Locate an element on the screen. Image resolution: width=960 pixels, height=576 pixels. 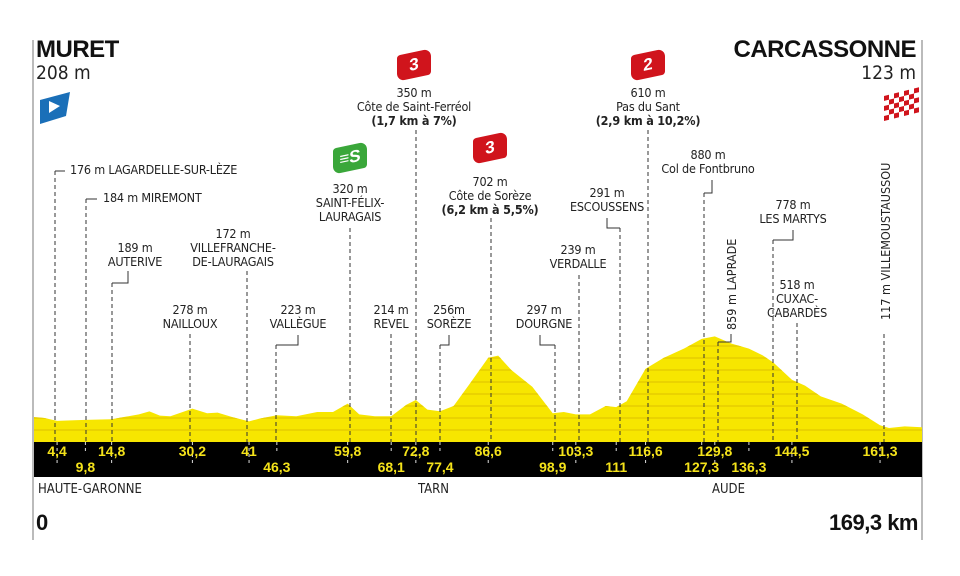
km-marker: 116,6 is located at coordinates (645, 451).